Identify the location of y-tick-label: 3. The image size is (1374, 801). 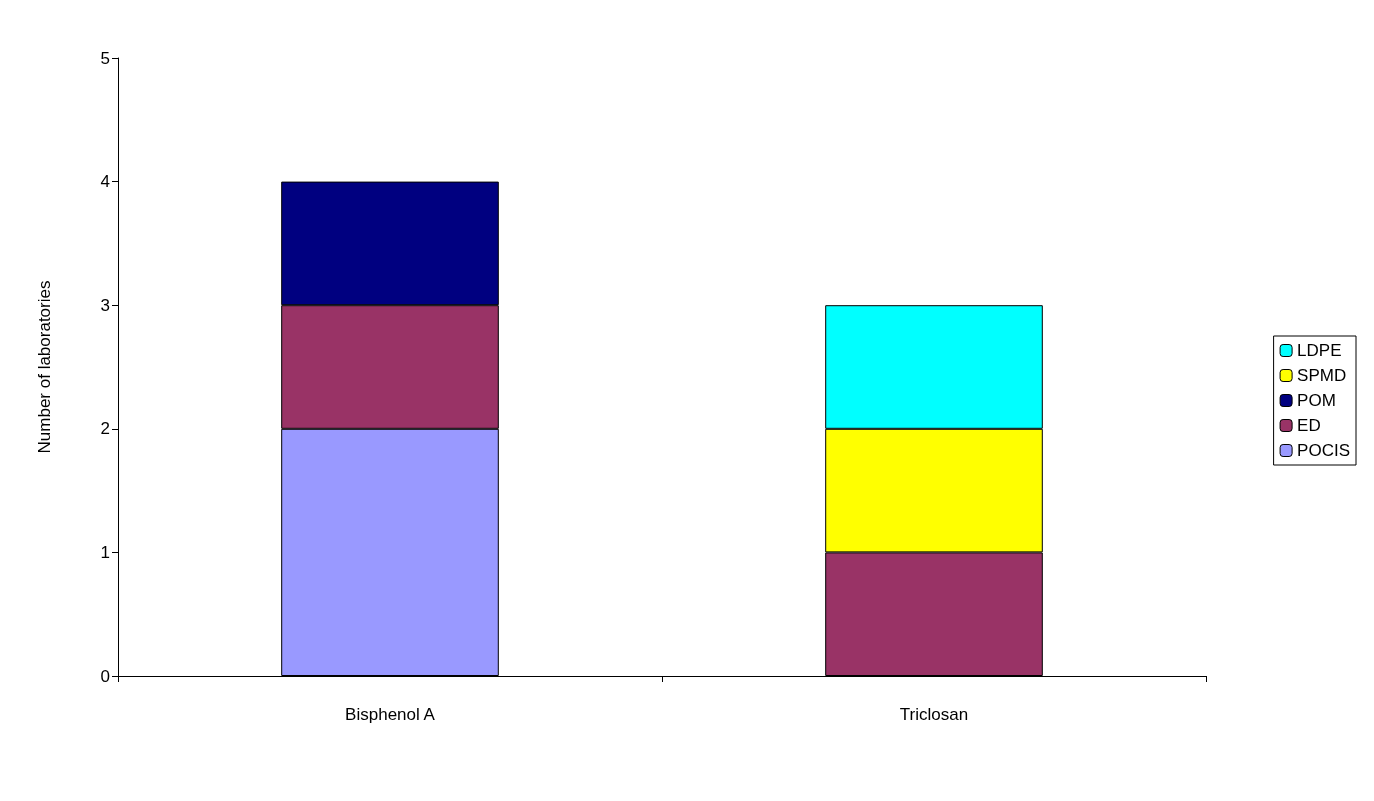
(105, 305).